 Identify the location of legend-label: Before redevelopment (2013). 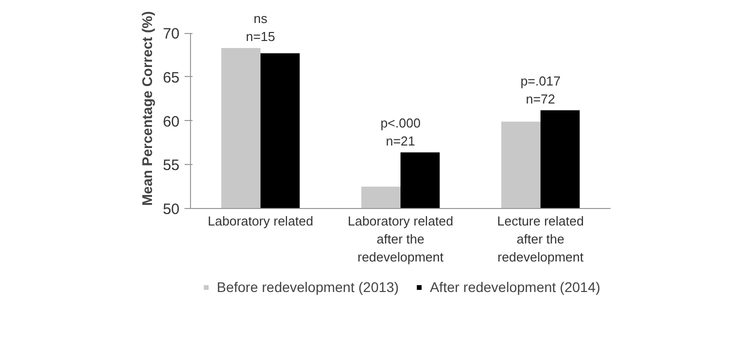
(307, 287).